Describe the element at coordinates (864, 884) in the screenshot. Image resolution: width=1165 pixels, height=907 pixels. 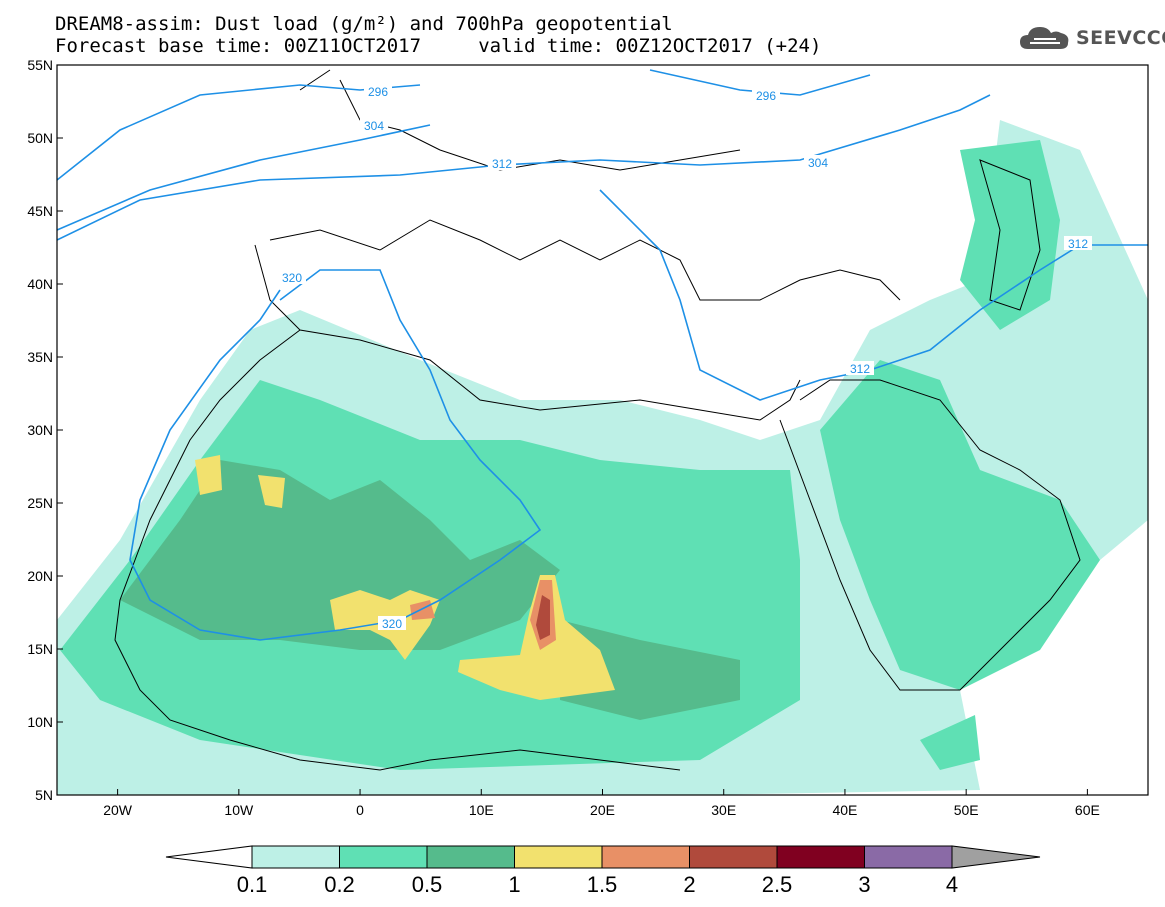
I see `colorbar-label: 3` at that location.